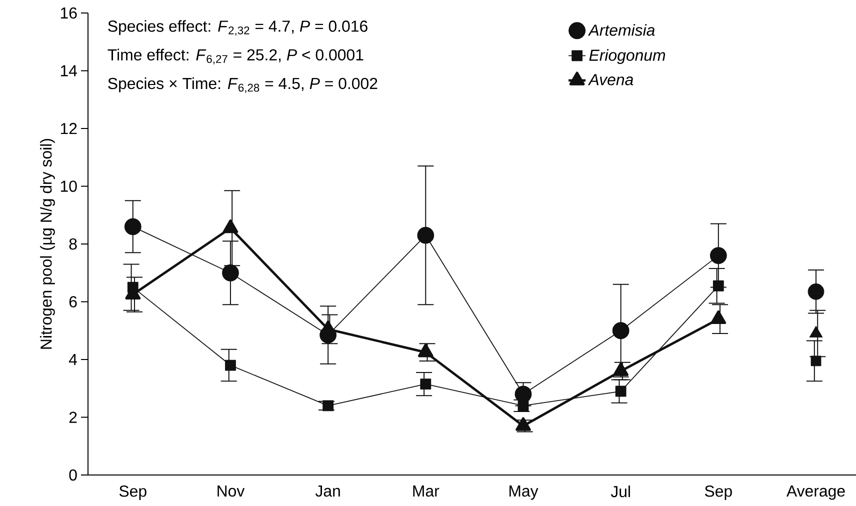 This screenshot has width=856, height=506. Describe the element at coordinates (73, 244) in the screenshot. I see `y-tick-label: 8` at that location.